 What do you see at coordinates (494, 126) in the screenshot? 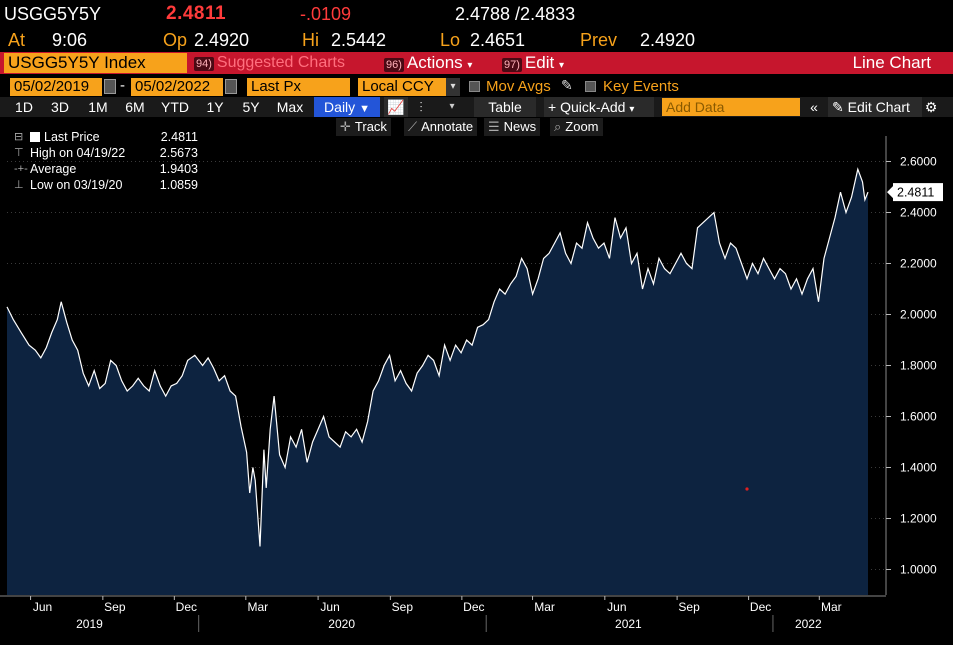
I see `news-icon: ☰` at bounding box center [494, 126].